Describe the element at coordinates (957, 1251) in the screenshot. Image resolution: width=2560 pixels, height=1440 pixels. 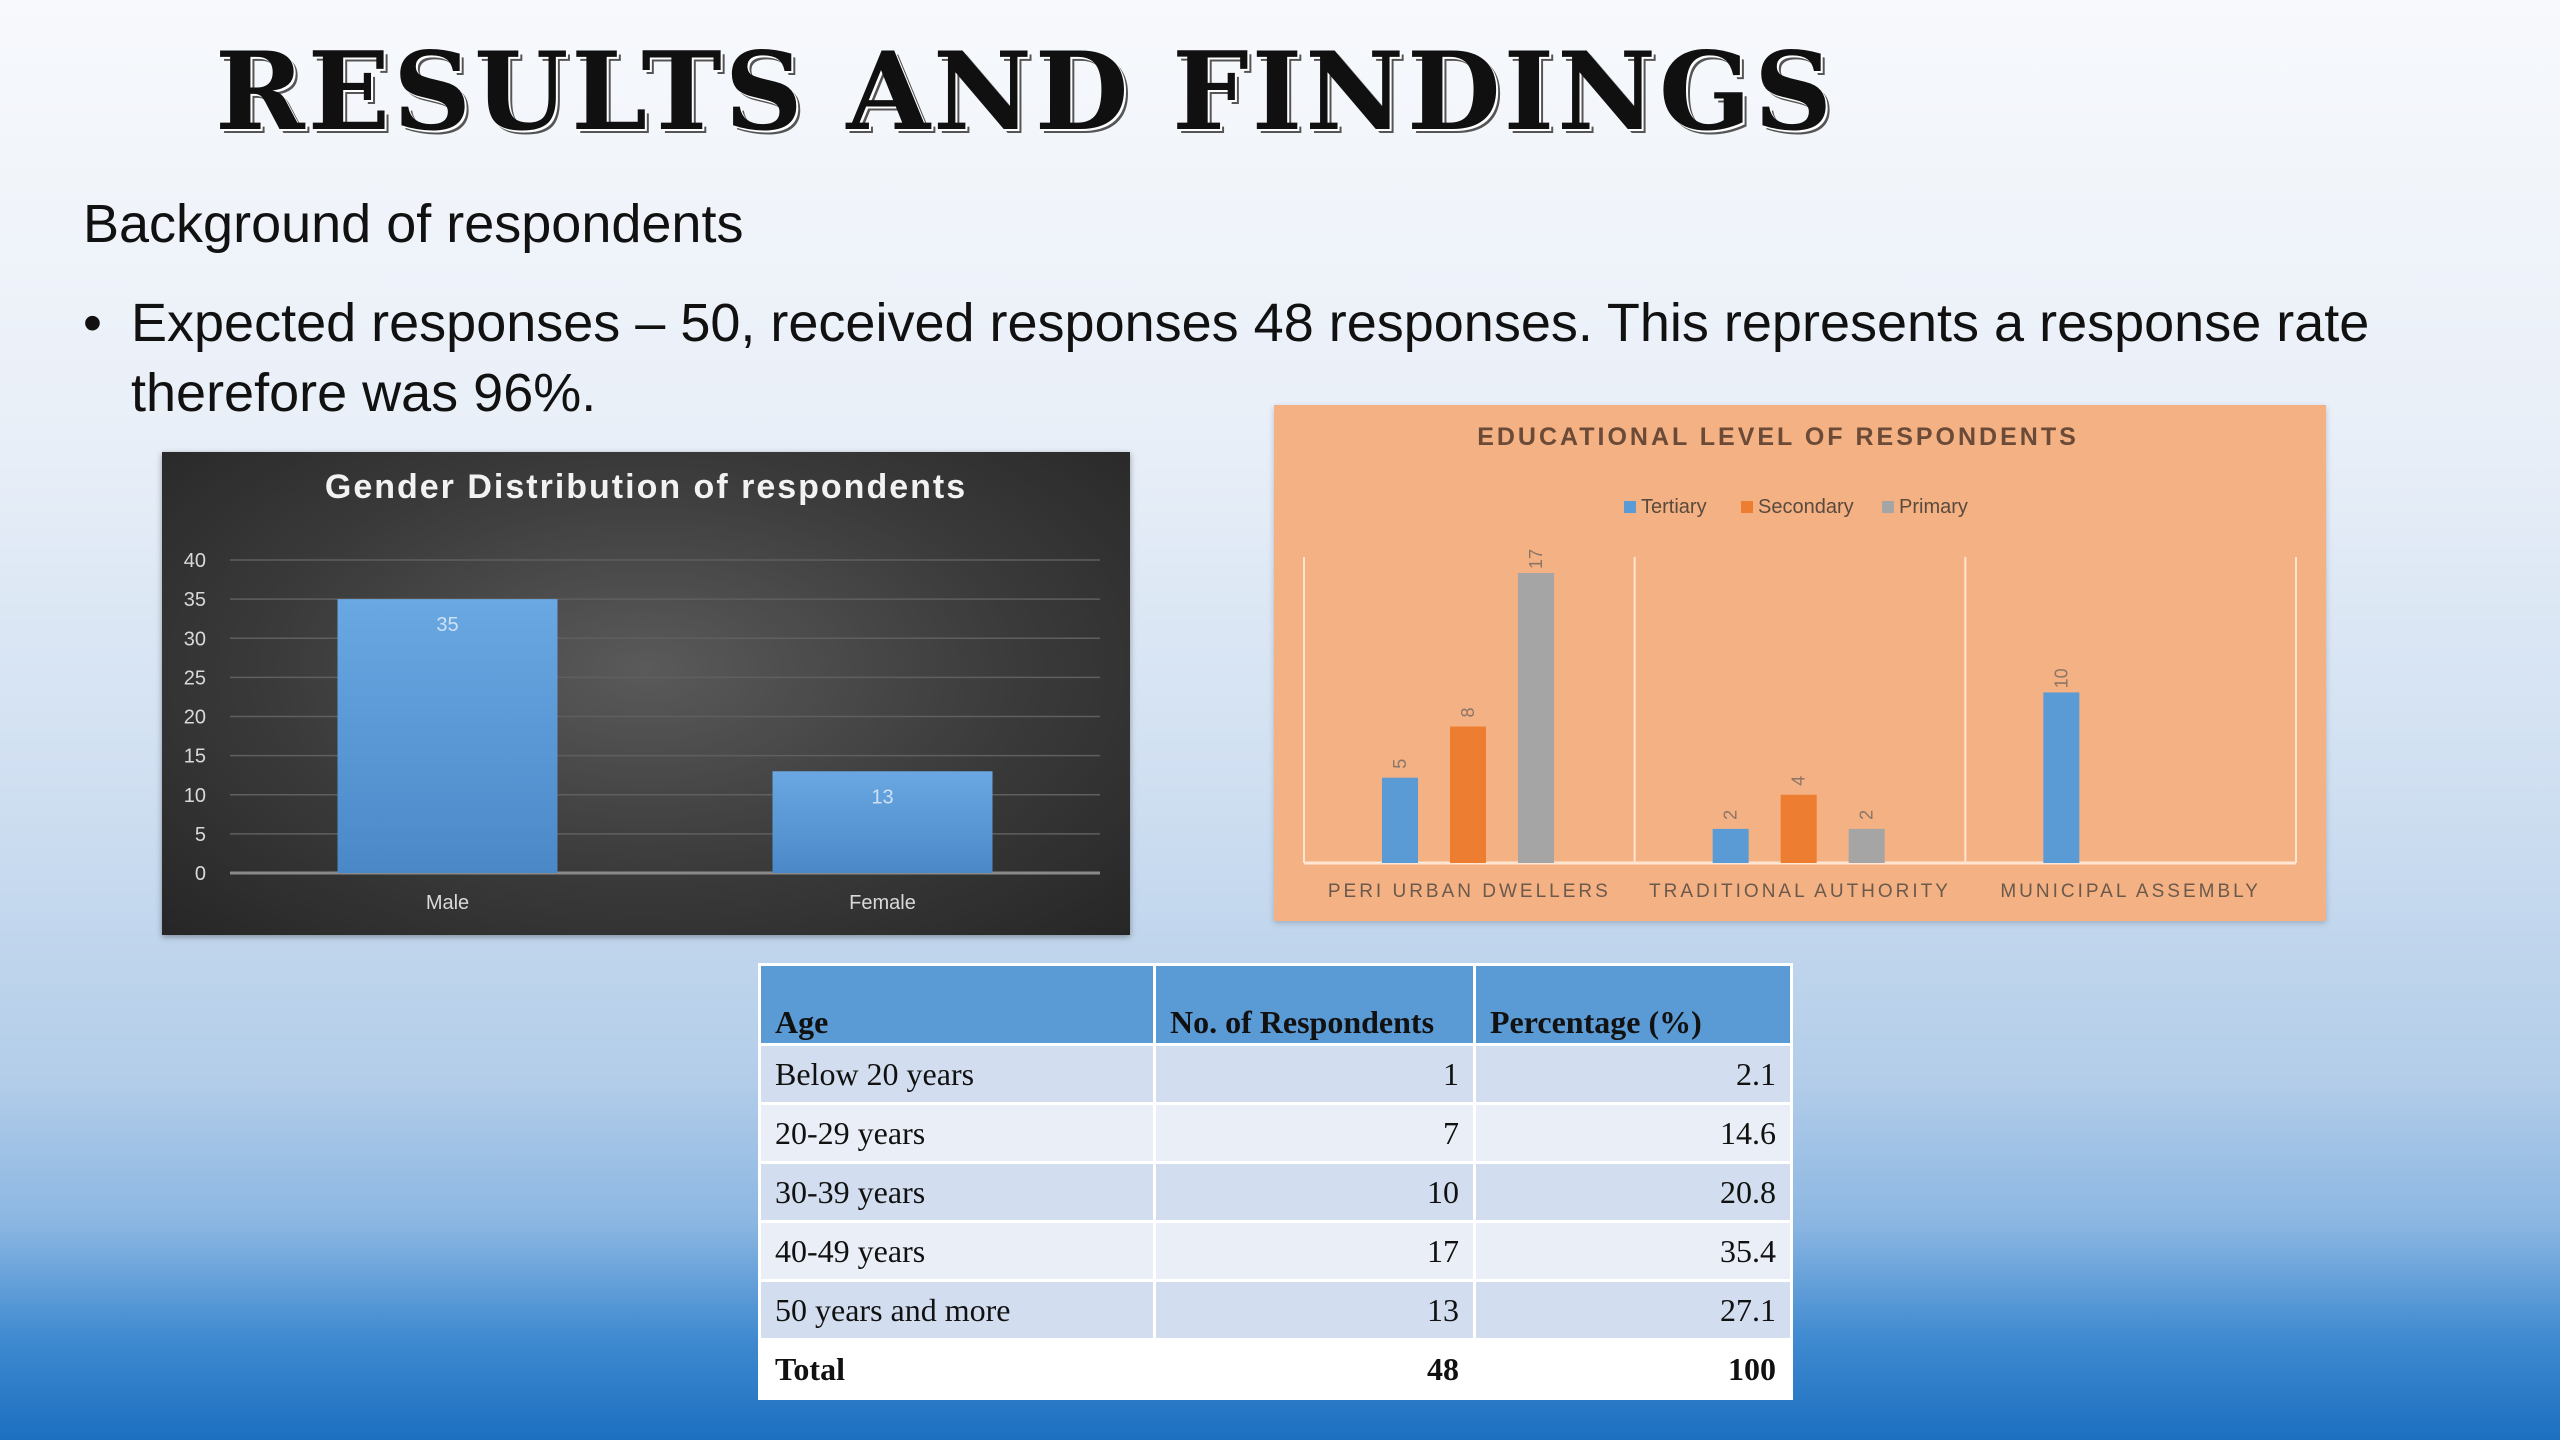
I see `age-cell: 40-49 years` at that location.